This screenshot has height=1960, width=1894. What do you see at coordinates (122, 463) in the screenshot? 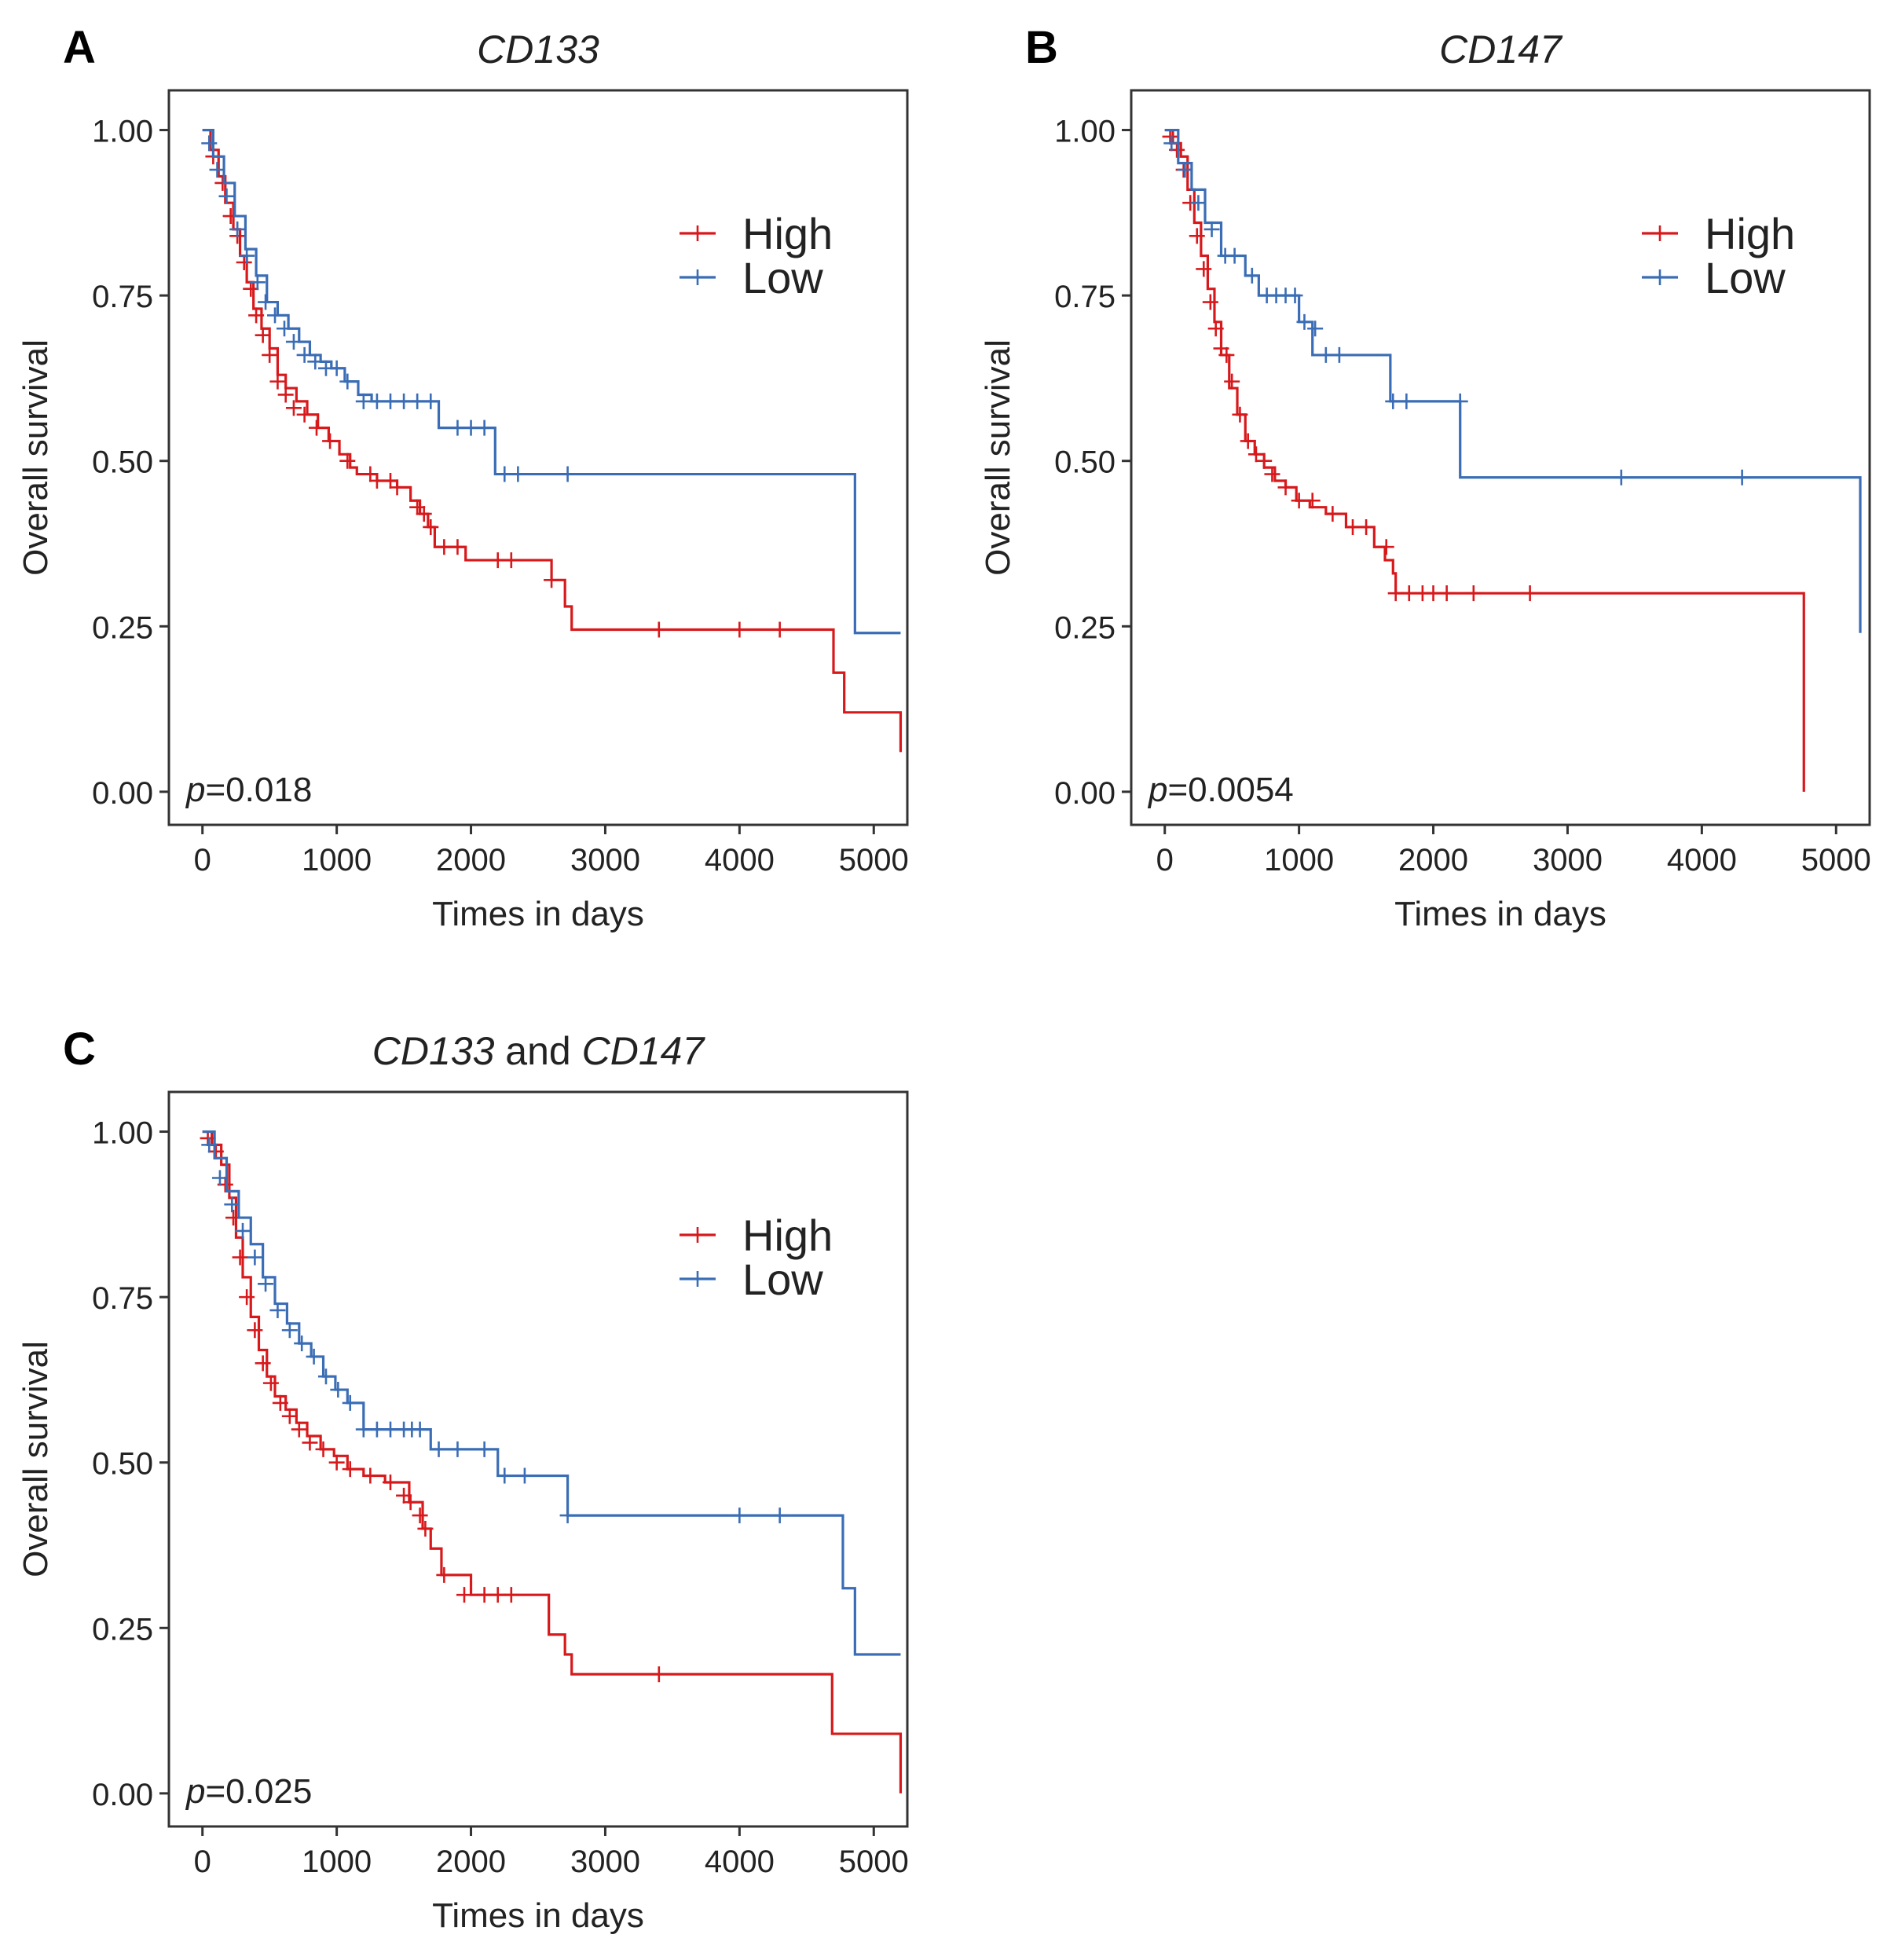
I see `y-tick-label: 0.50` at bounding box center [122, 463].